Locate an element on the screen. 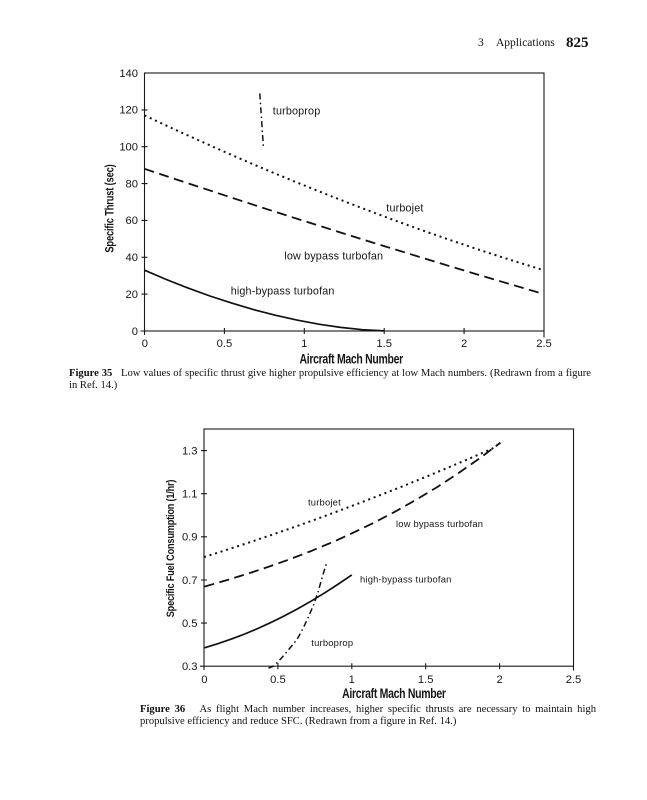 This screenshot has width=647, height=800. svg-text:Specific Fuel Consumption (1/h: Specific Fuel Consumption (1/hr) is located at coordinates (171, 549).